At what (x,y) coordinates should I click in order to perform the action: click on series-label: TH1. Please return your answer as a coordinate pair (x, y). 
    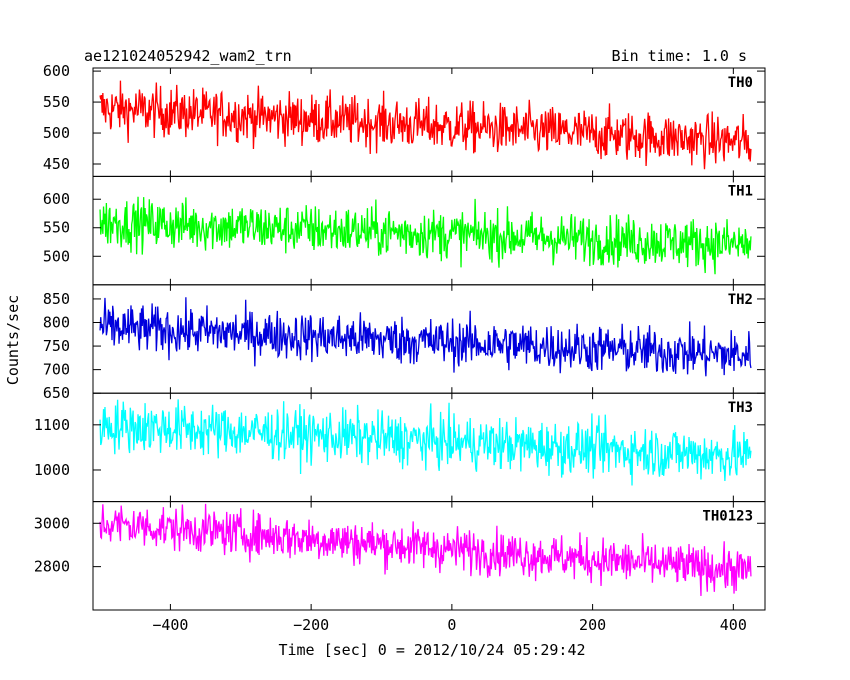
    Looking at the image, I should click on (740, 191).